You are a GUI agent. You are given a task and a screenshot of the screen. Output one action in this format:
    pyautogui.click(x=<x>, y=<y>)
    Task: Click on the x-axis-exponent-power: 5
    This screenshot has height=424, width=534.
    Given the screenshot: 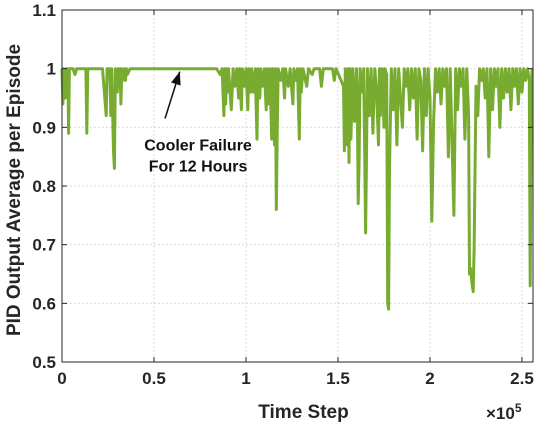 What is the action you would take?
    pyautogui.click(x=518, y=408)
    